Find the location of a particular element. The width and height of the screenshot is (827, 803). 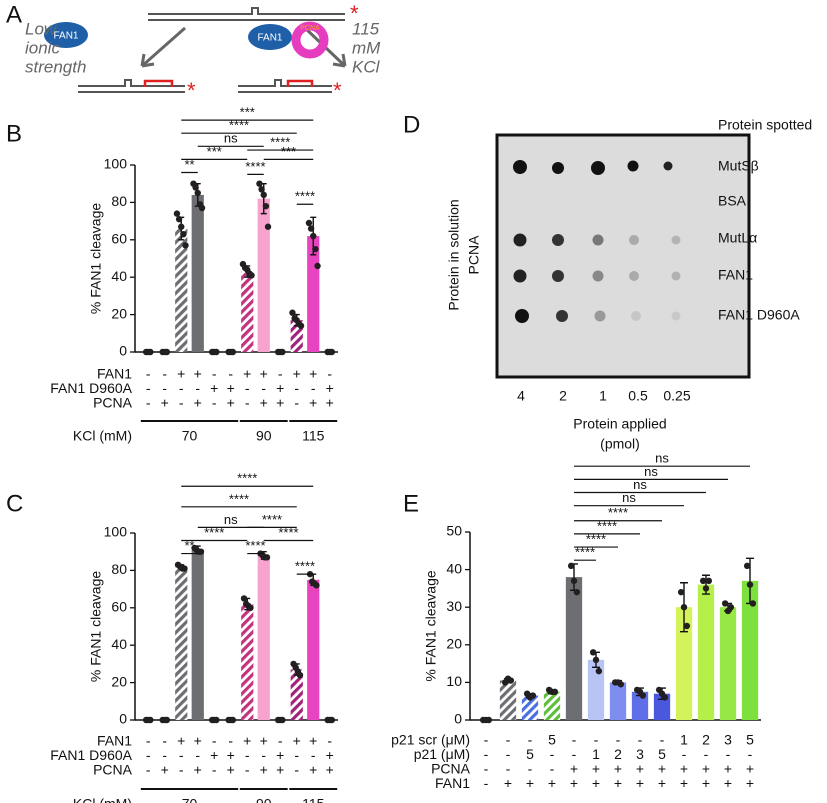

condition-label: FAN1 is located at coordinates (114, 374).